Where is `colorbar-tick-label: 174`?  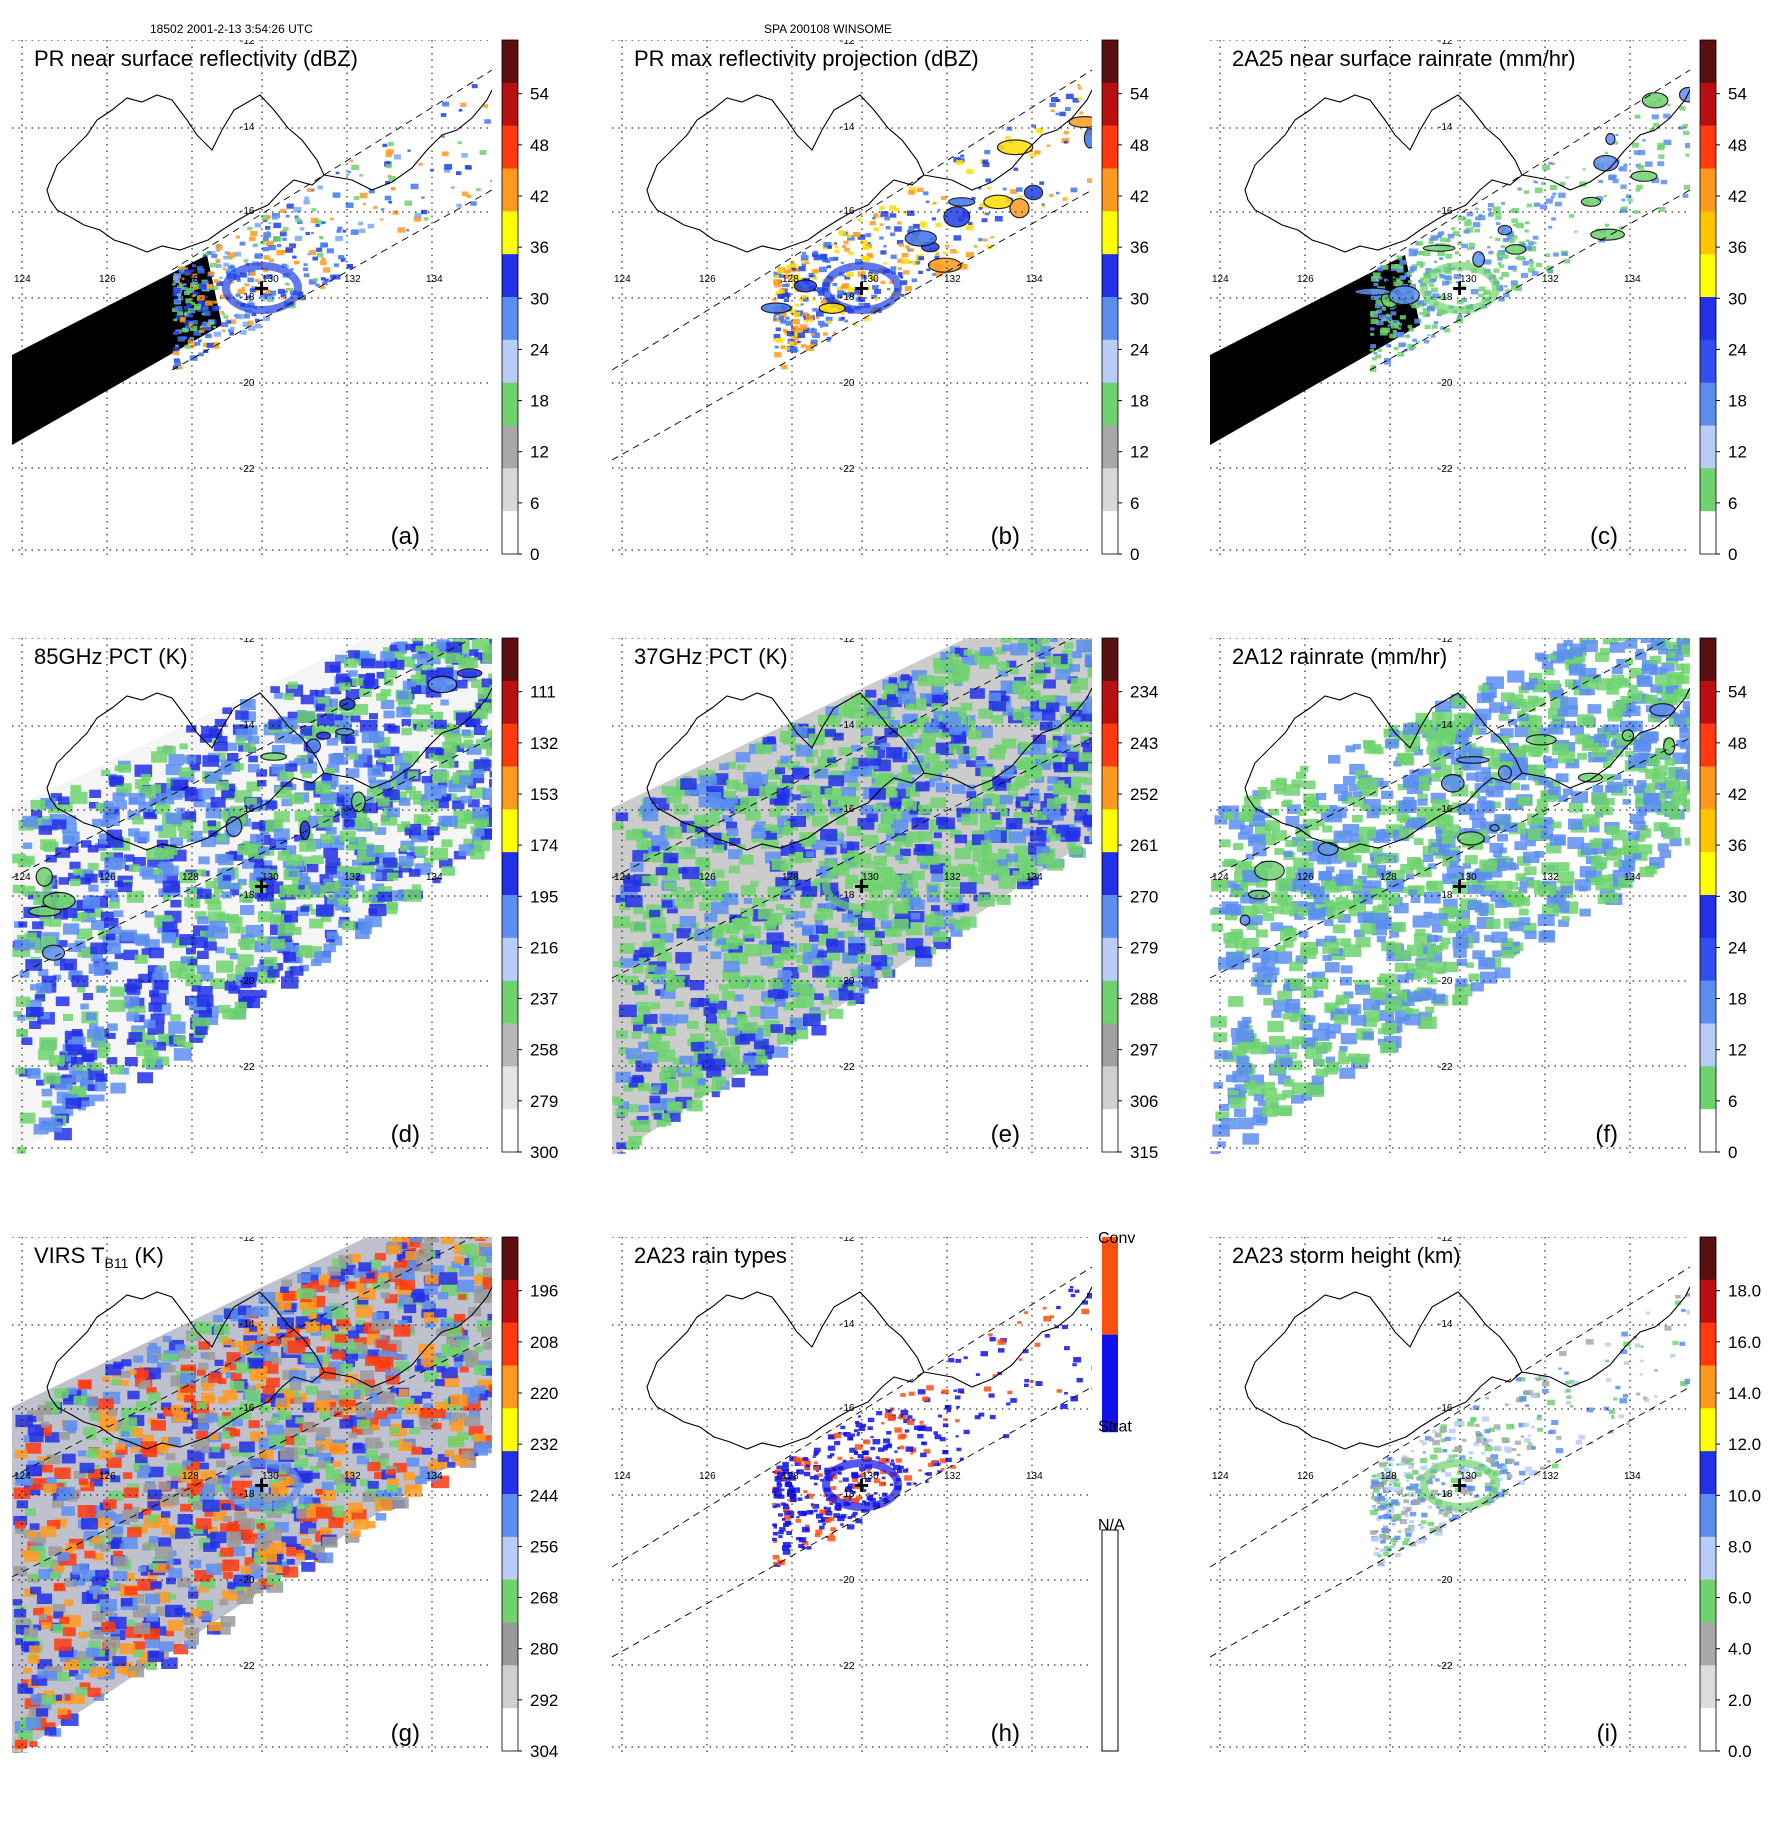
colorbar-tick-label: 174 is located at coordinates (544, 845).